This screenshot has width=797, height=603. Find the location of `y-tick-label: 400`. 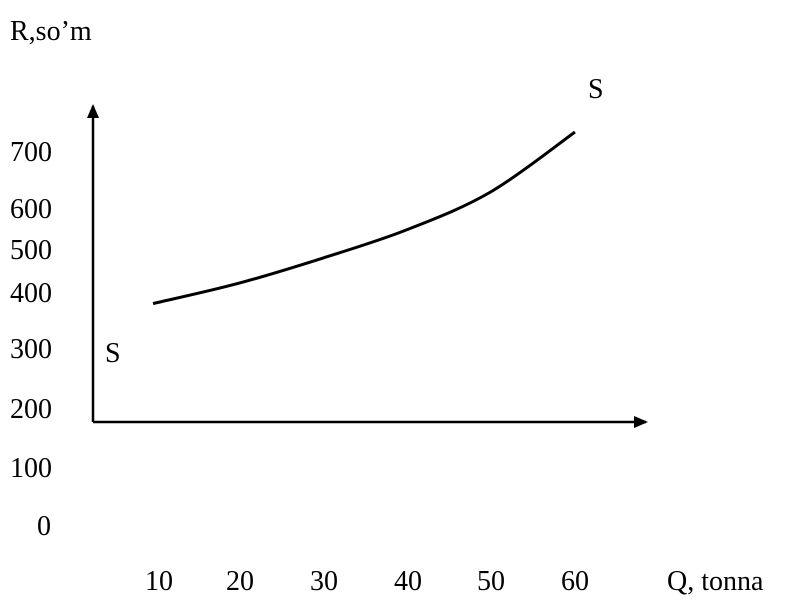

y-tick-label: 400 is located at coordinates (31, 293).